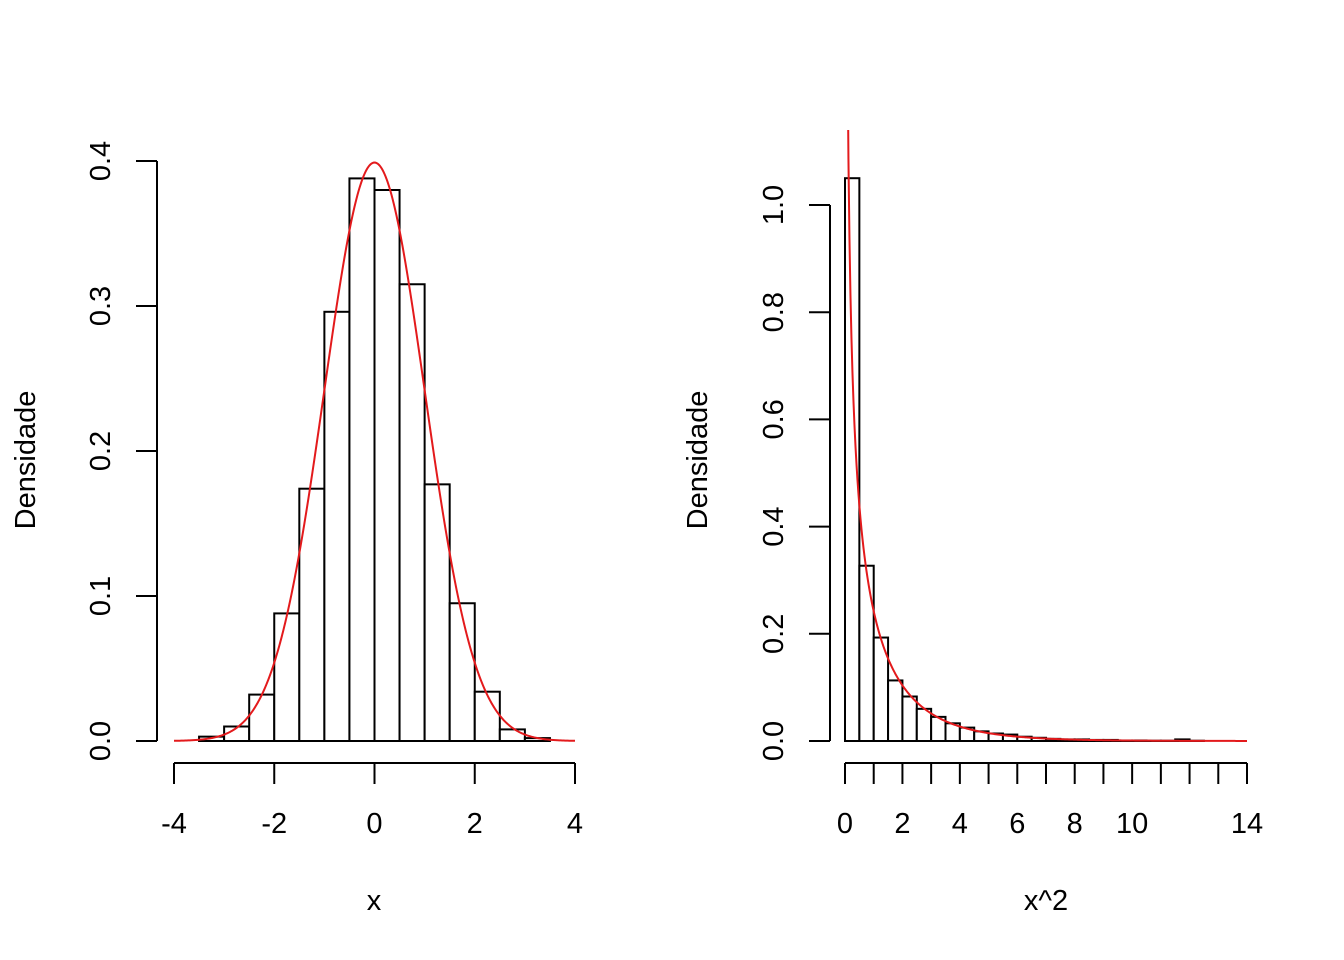 The image size is (1344, 960). I want to click on right-x-tick-label: 6, so click(1017, 824).